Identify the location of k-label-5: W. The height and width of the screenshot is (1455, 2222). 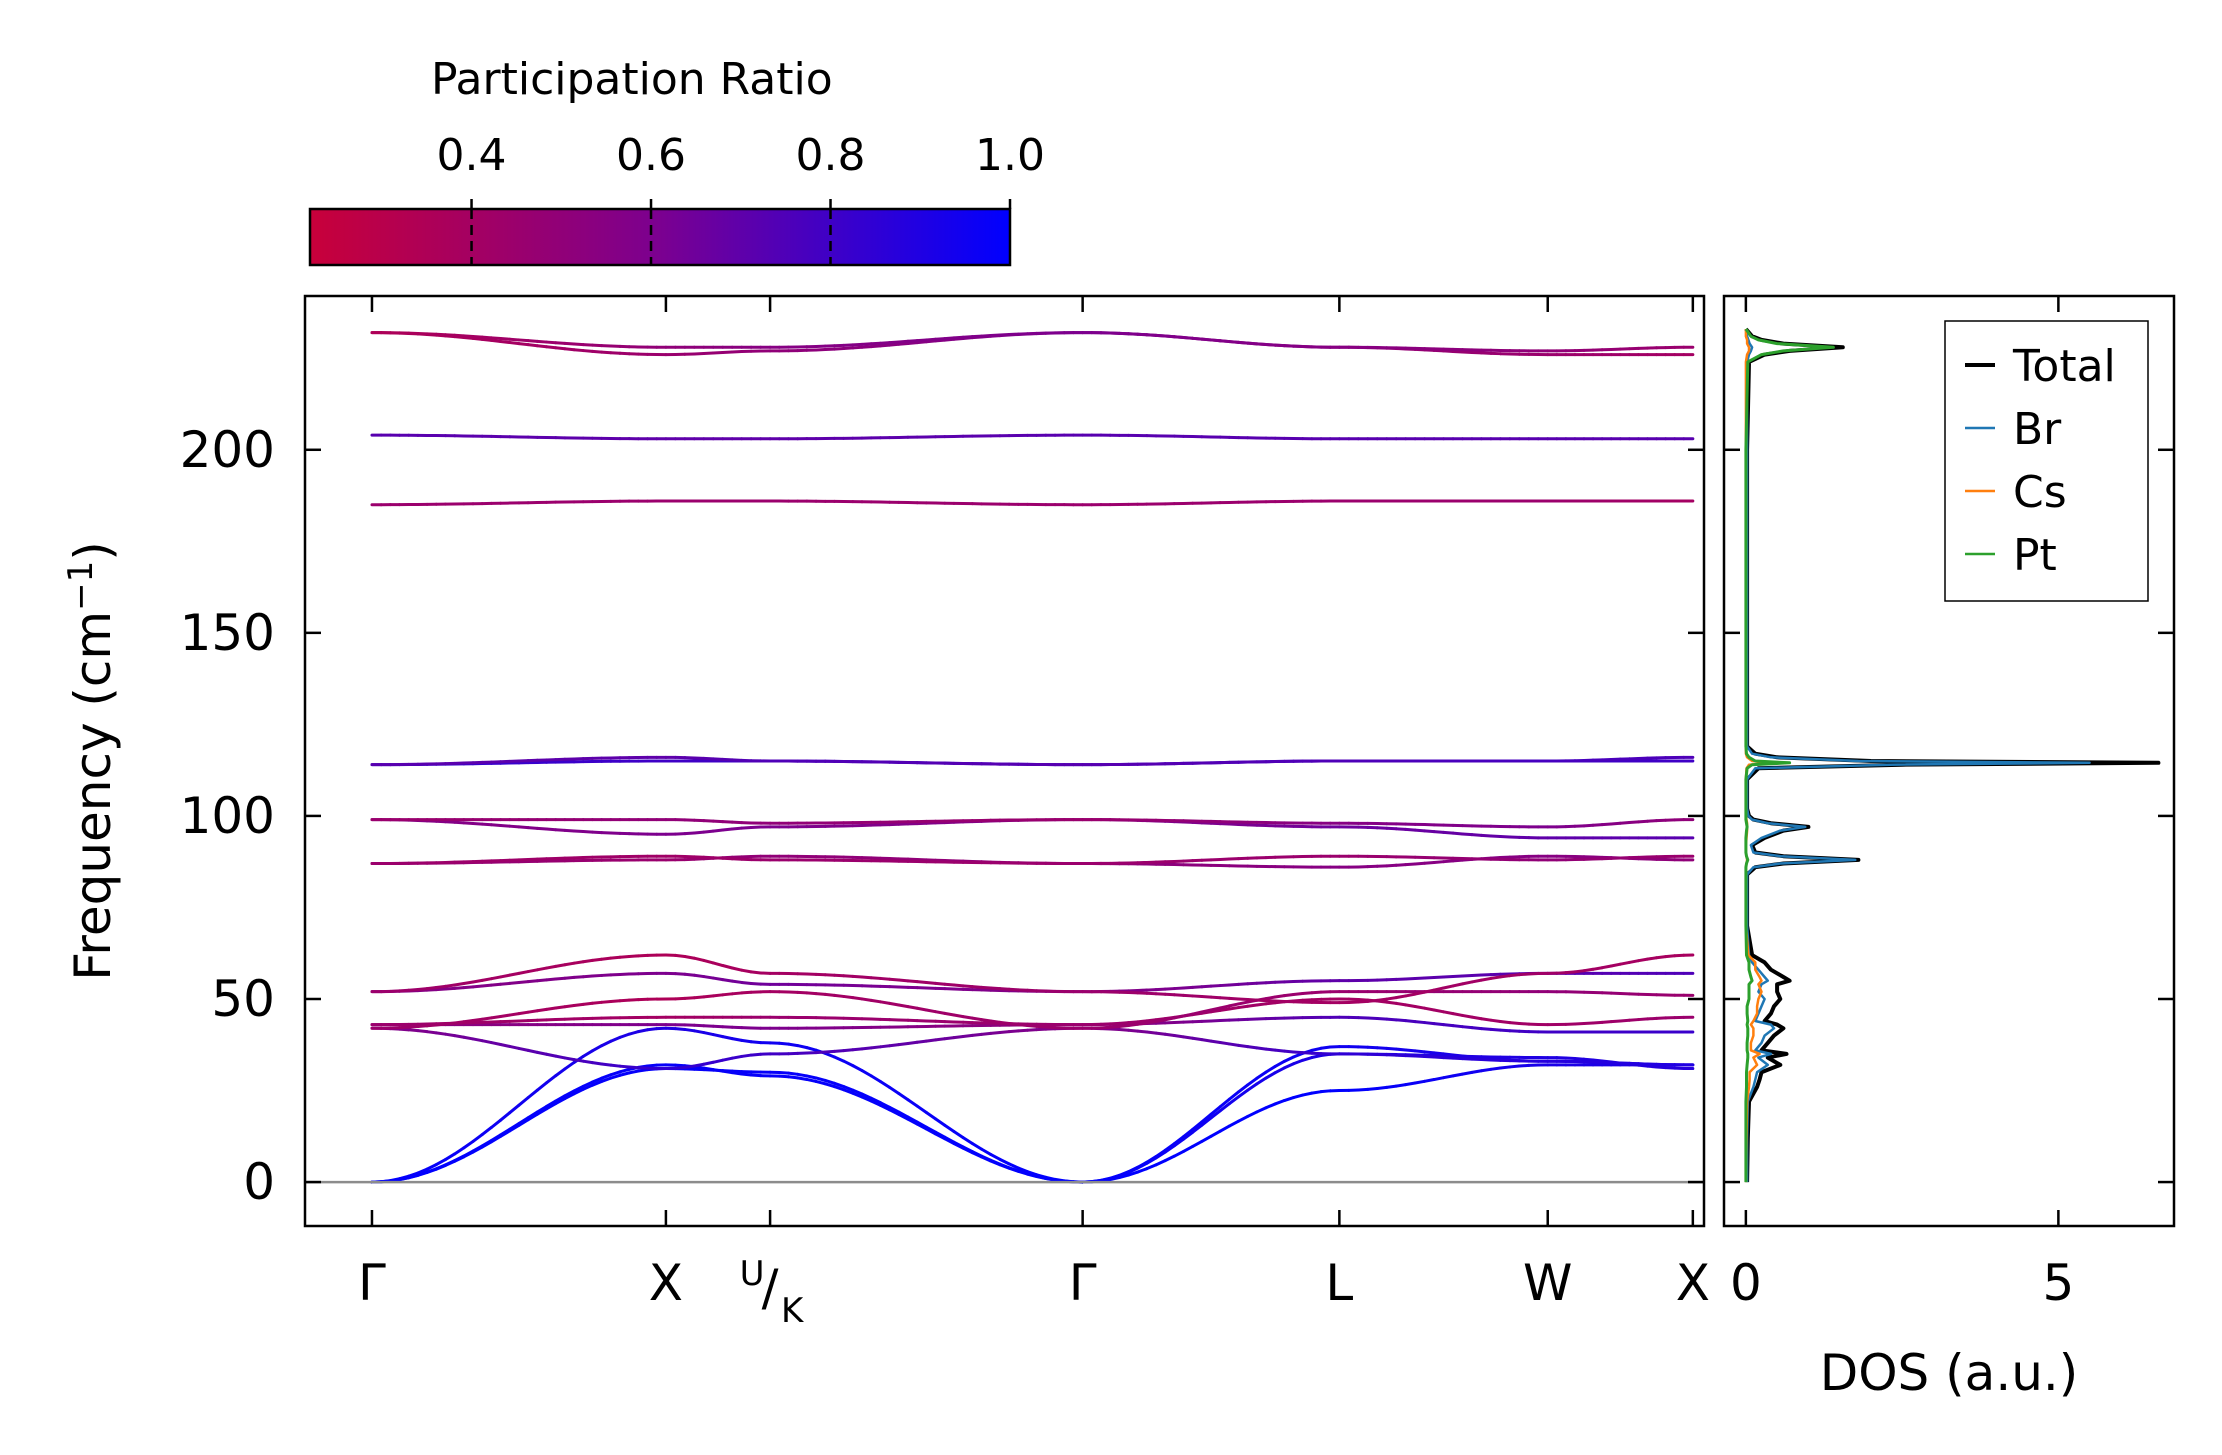
(1547, 1283).